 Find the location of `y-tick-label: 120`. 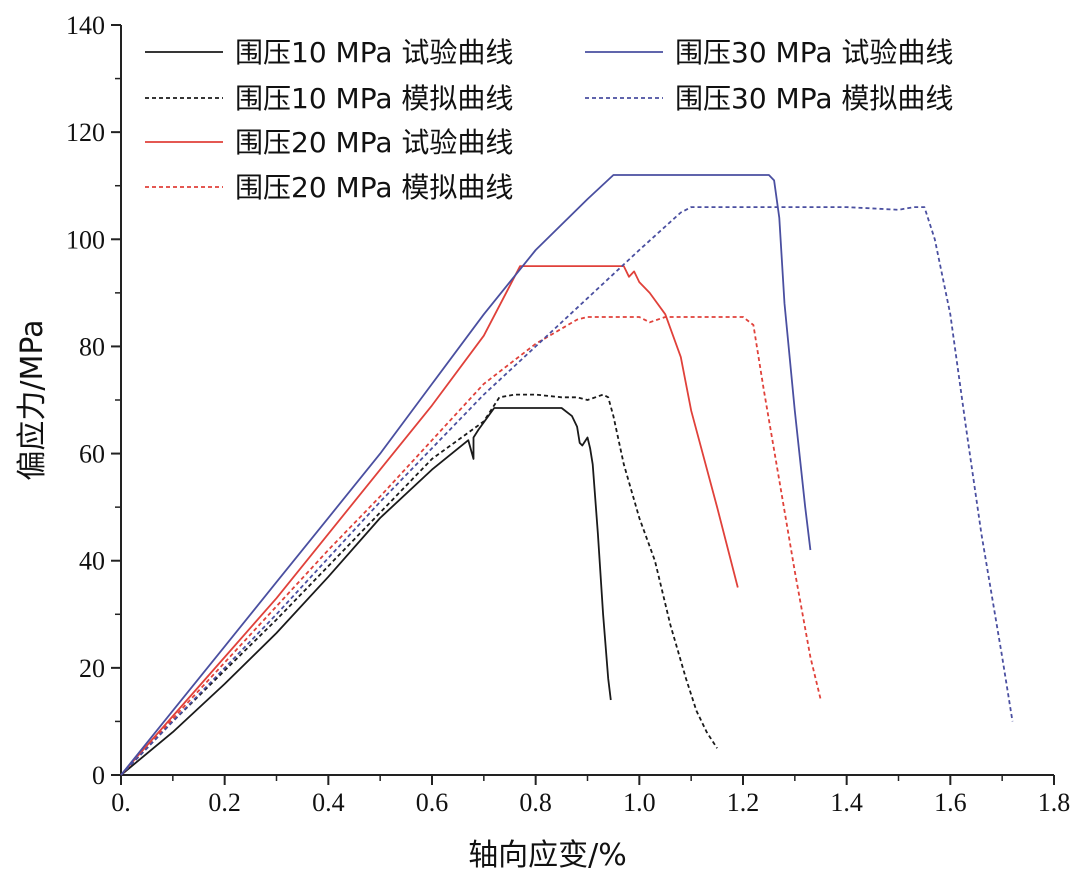

y-tick-label: 120 is located at coordinates (85, 132).